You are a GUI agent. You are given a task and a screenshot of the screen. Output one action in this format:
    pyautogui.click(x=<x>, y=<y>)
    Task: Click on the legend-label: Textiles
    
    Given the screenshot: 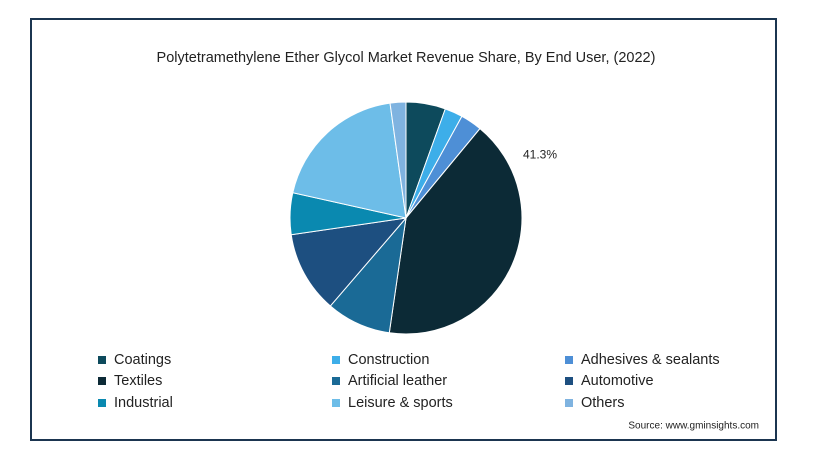 What is the action you would take?
    pyautogui.click(x=138, y=381)
    